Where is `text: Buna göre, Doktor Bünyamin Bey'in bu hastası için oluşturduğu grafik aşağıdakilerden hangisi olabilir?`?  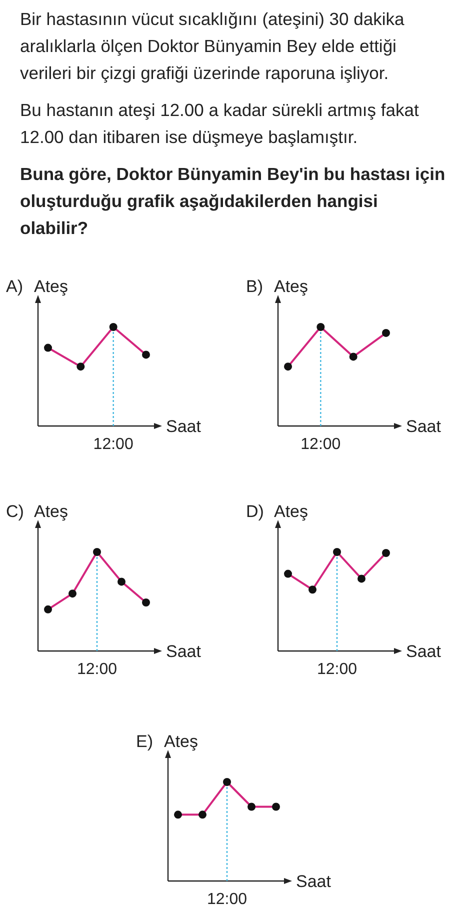
text: Buna göre, Doktor Bünyamin Bey'in bu hastası için oluşturduğu grafik aşağıdakilerden hangisi olabilir? is located at coordinates (233, 201).